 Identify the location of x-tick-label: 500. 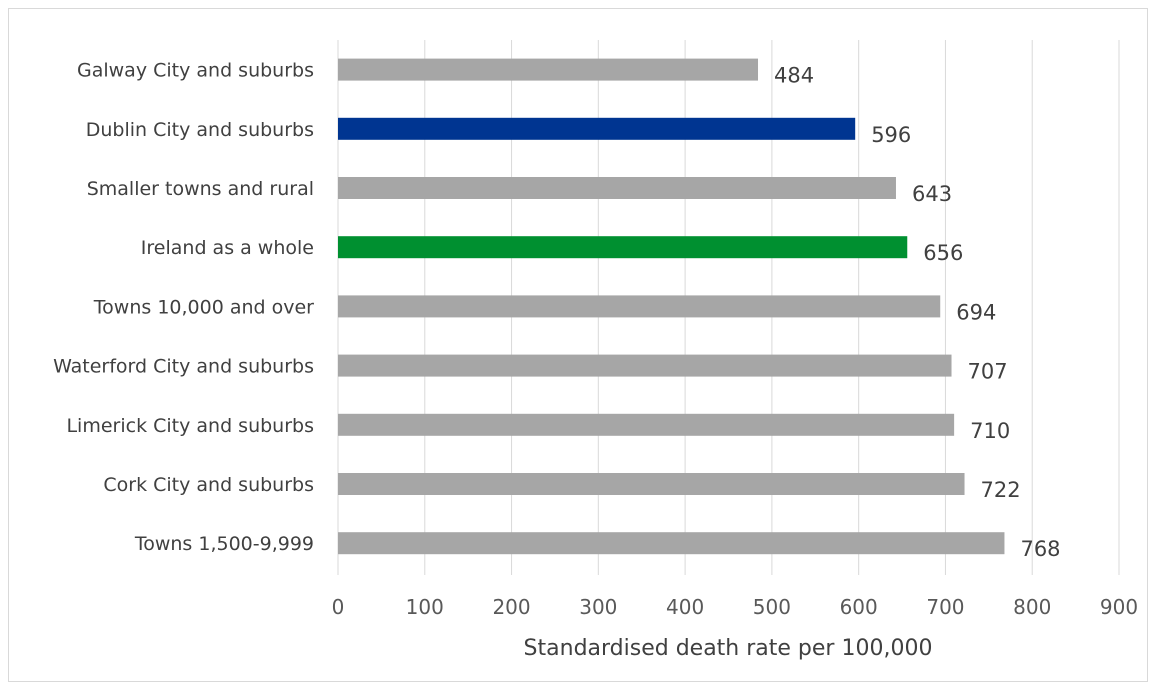
(772, 607).